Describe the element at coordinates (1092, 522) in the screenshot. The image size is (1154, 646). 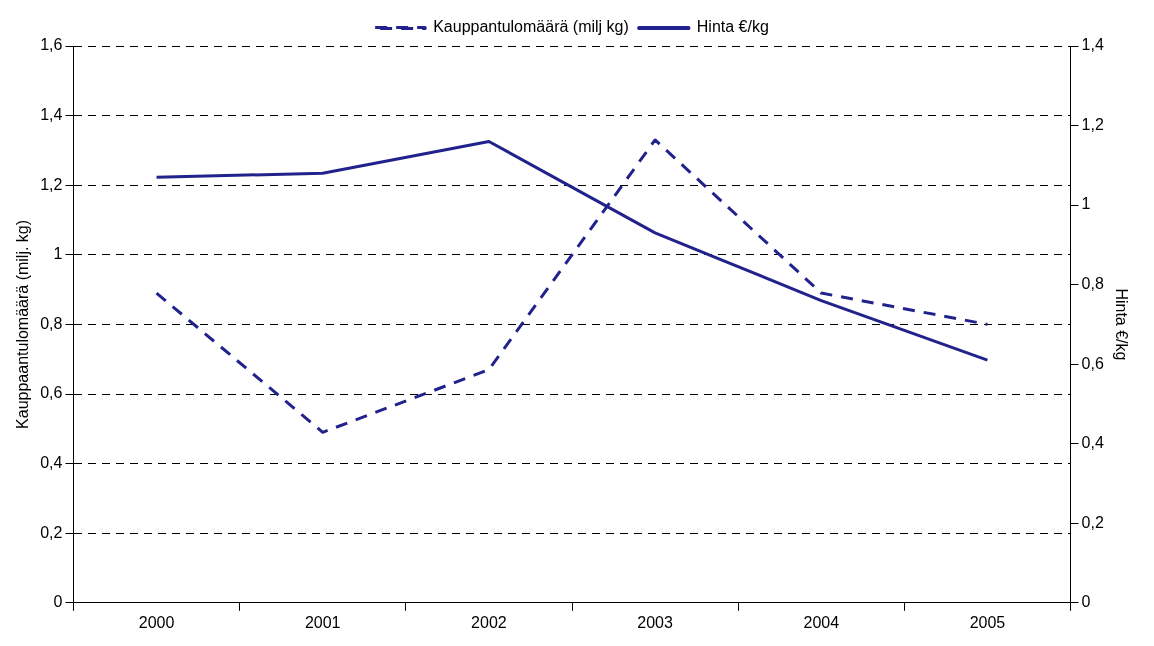
I see `y2-tick-label: 0,2` at that location.